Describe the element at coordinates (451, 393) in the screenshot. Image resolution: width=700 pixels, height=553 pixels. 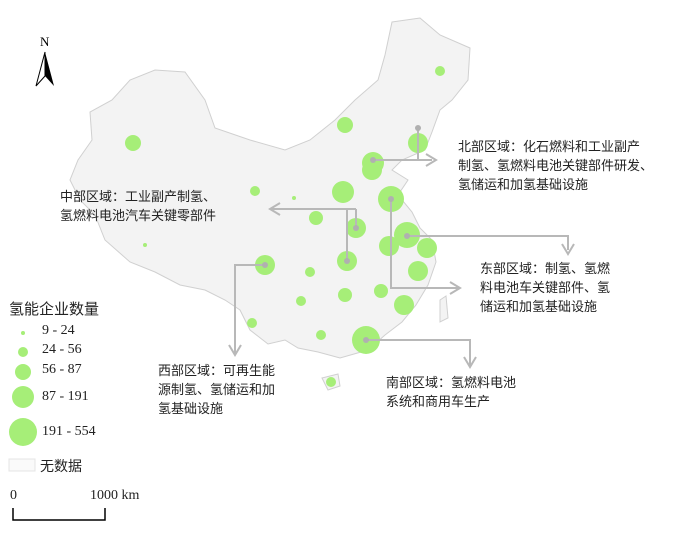
I see `region-label-south: 南部区域：氢燃料电池 系统和商用车生产` at that location.